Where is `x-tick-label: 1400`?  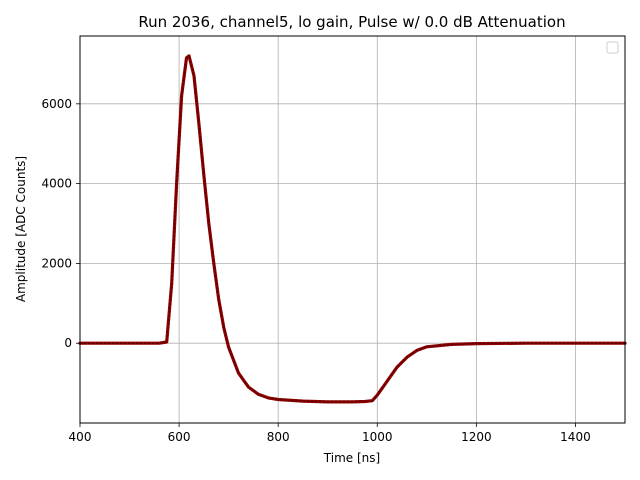 x-tick-label: 1400 is located at coordinates (575, 437).